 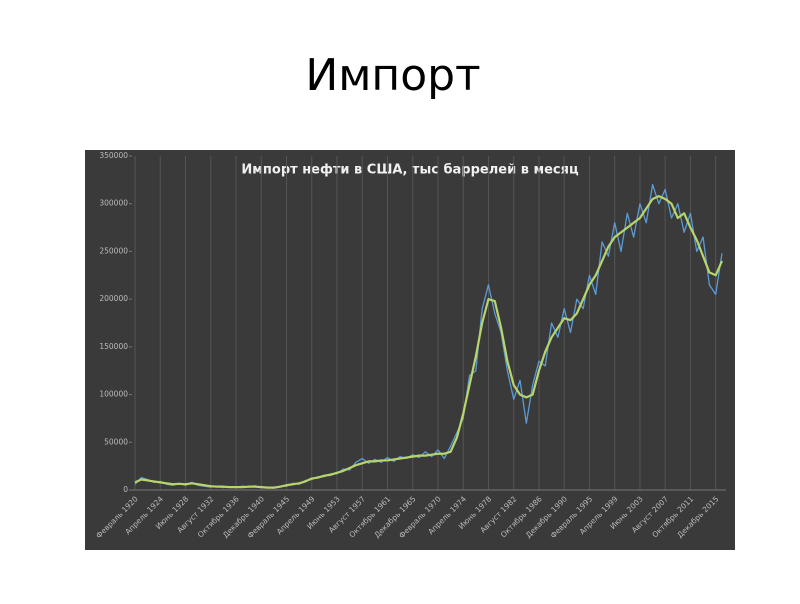 I want to click on y-tick-label: 300000, so click(x=113, y=203).